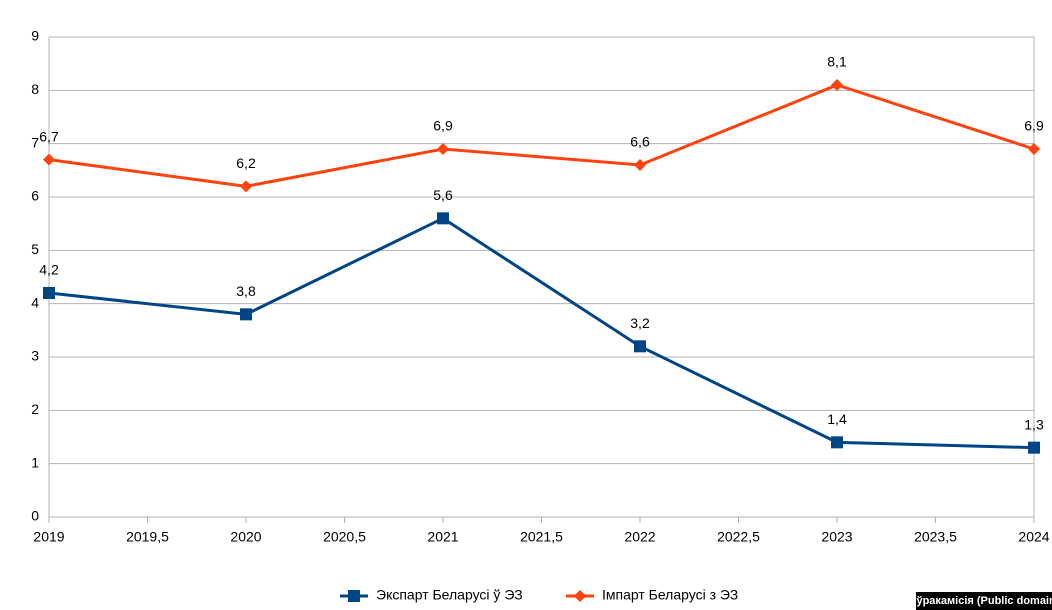  I want to click on y-tick-label: 4, so click(35, 302).